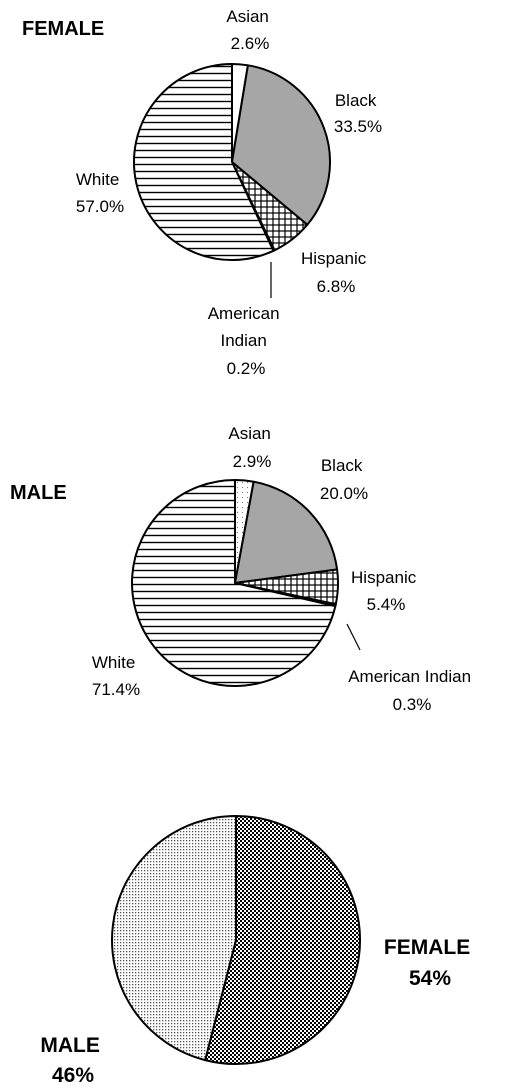 The height and width of the screenshot is (1088, 508). Describe the element at coordinates (249, 30) in the screenshot. I see `female-asian-label: Asian 2.6%` at that location.